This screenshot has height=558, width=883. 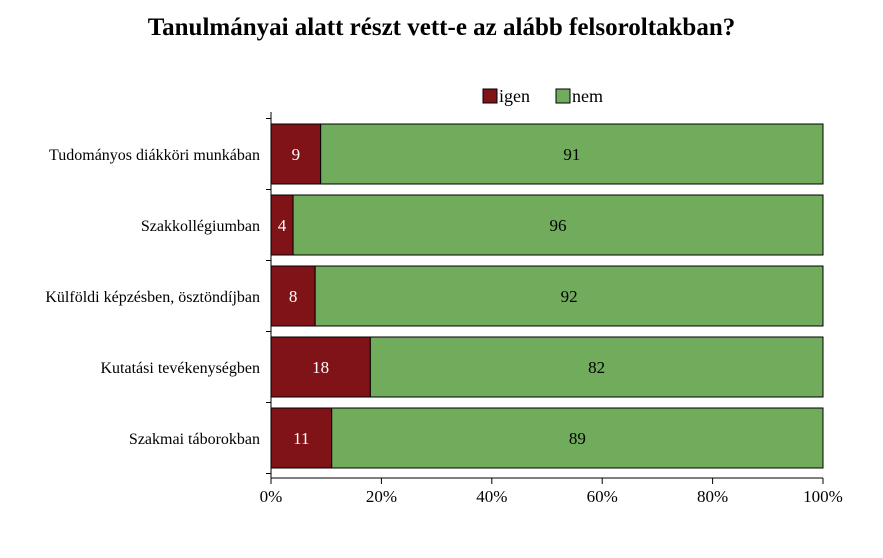 I want to click on x-tick-label: 0%, so click(x=271, y=496).